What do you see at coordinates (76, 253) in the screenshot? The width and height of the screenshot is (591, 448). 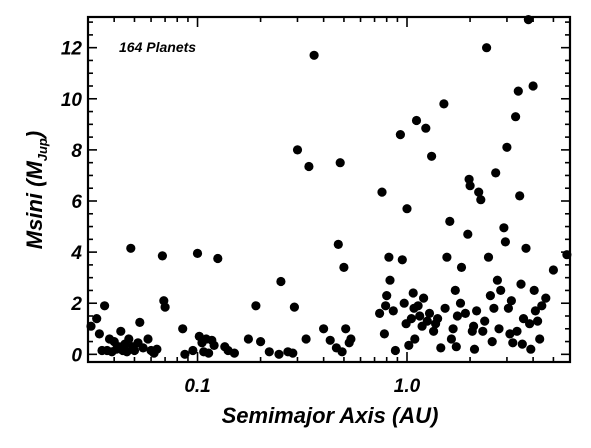 I see `y-tick-label: 4` at bounding box center [76, 253].